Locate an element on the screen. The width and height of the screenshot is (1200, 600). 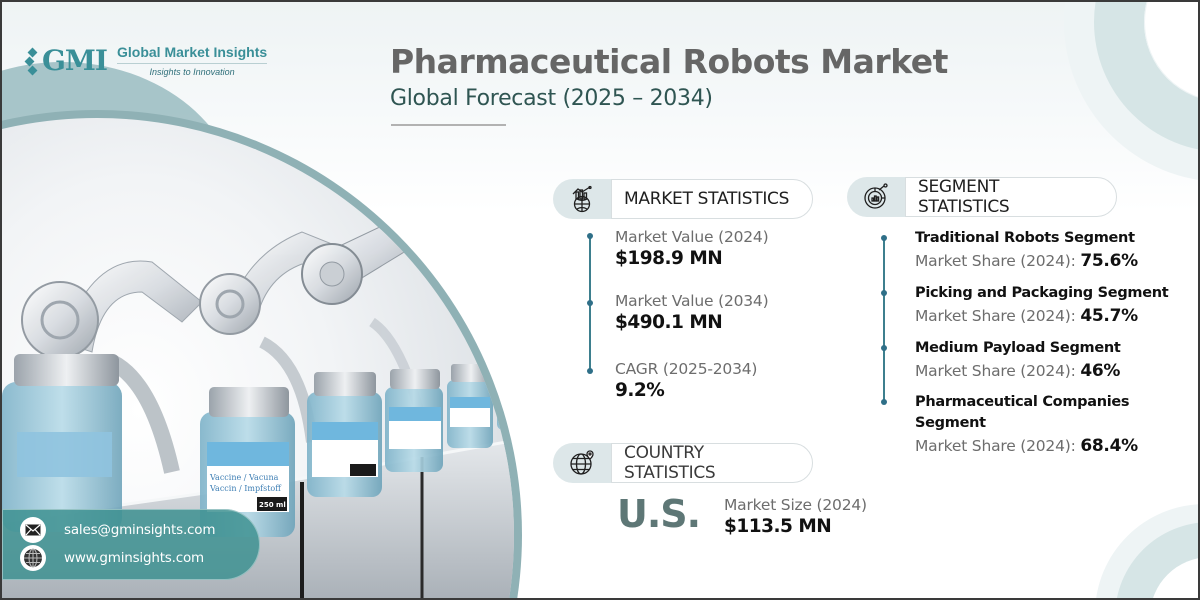
page-subtitle: Global Forecast (2025 – 2034) is located at coordinates (551, 98).